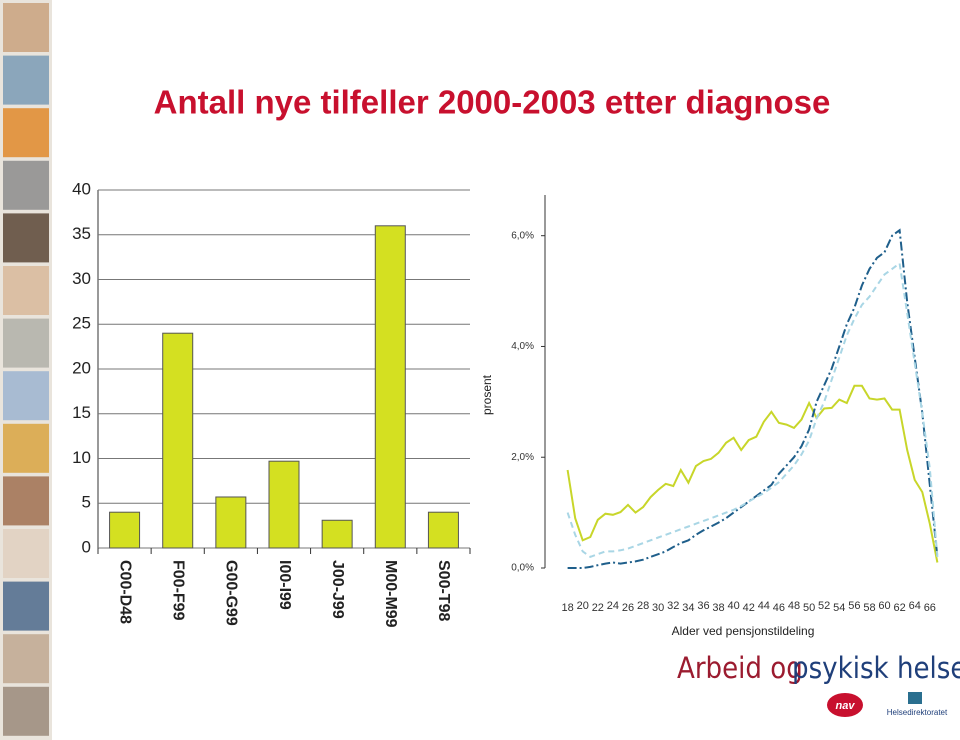 Image resolution: width=960 pixels, height=740 pixels. Describe the element at coordinates (900, 608) in the screenshot. I see `x-tick-label: 62` at that location.